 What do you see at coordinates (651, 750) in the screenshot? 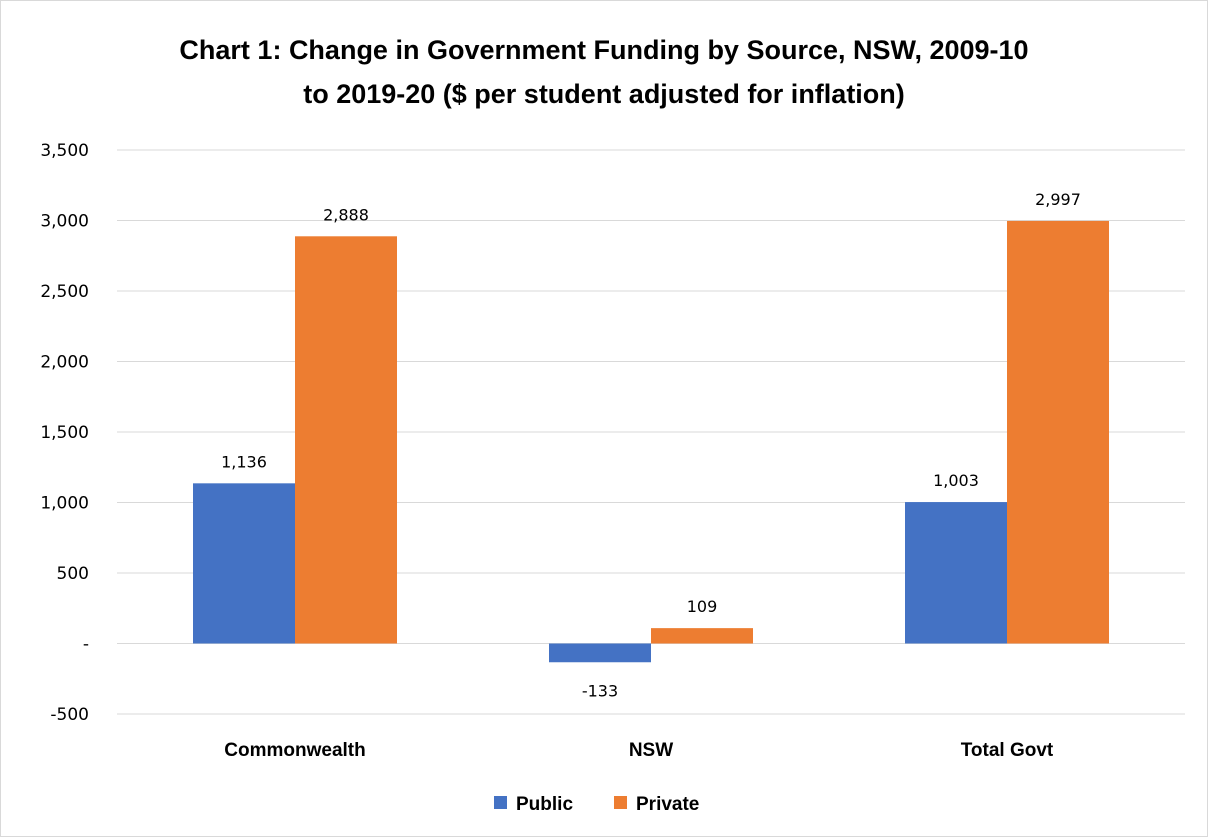
I see `x-category-label: NSW` at bounding box center [651, 750].